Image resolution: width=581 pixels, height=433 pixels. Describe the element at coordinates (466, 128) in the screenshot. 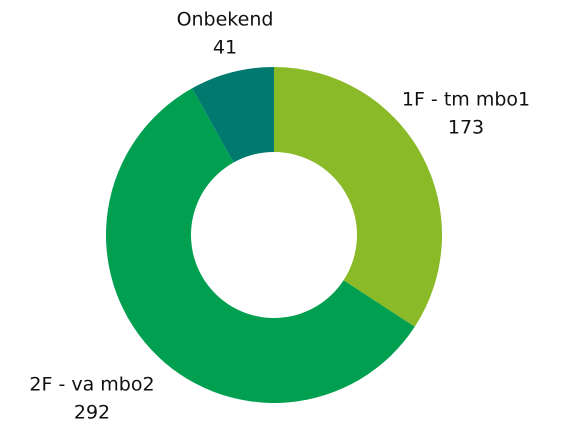

I see `slice-value: 173` at that location.